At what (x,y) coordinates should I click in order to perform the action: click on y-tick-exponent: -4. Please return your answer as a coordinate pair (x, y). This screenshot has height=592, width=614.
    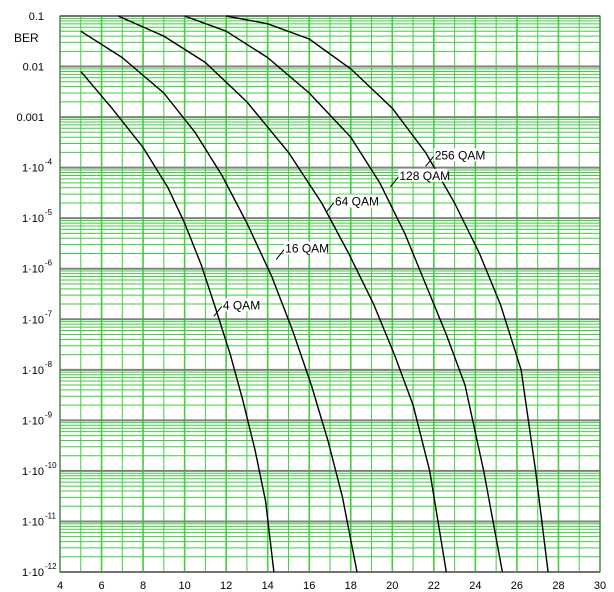
    Looking at the image, I should click on (49, 162).